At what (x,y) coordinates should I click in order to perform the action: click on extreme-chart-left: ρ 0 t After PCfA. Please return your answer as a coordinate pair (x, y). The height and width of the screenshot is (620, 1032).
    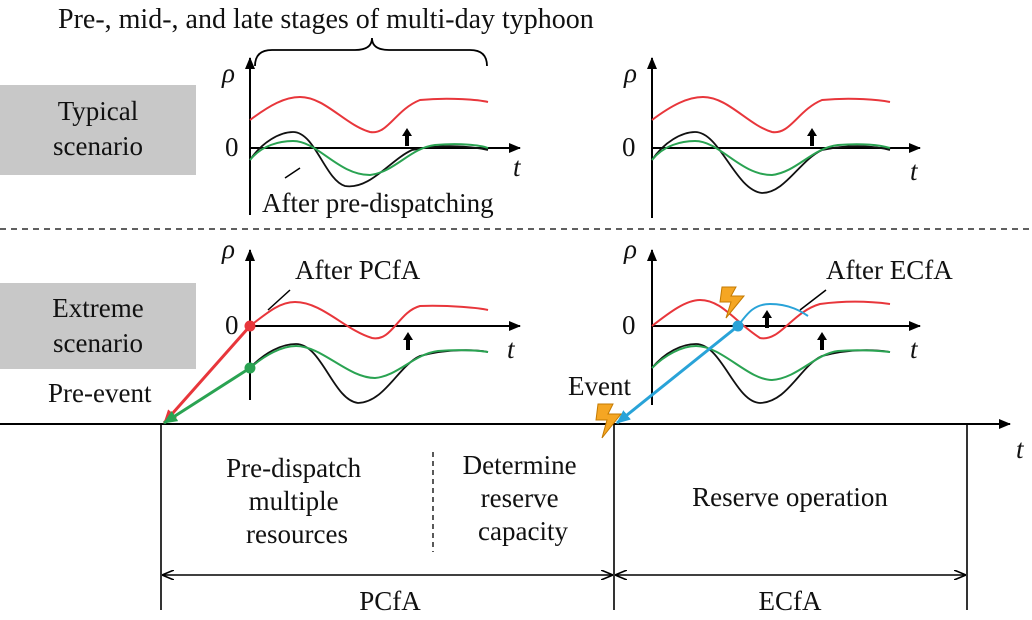
    Looking at the image, I should click on (371, 319).